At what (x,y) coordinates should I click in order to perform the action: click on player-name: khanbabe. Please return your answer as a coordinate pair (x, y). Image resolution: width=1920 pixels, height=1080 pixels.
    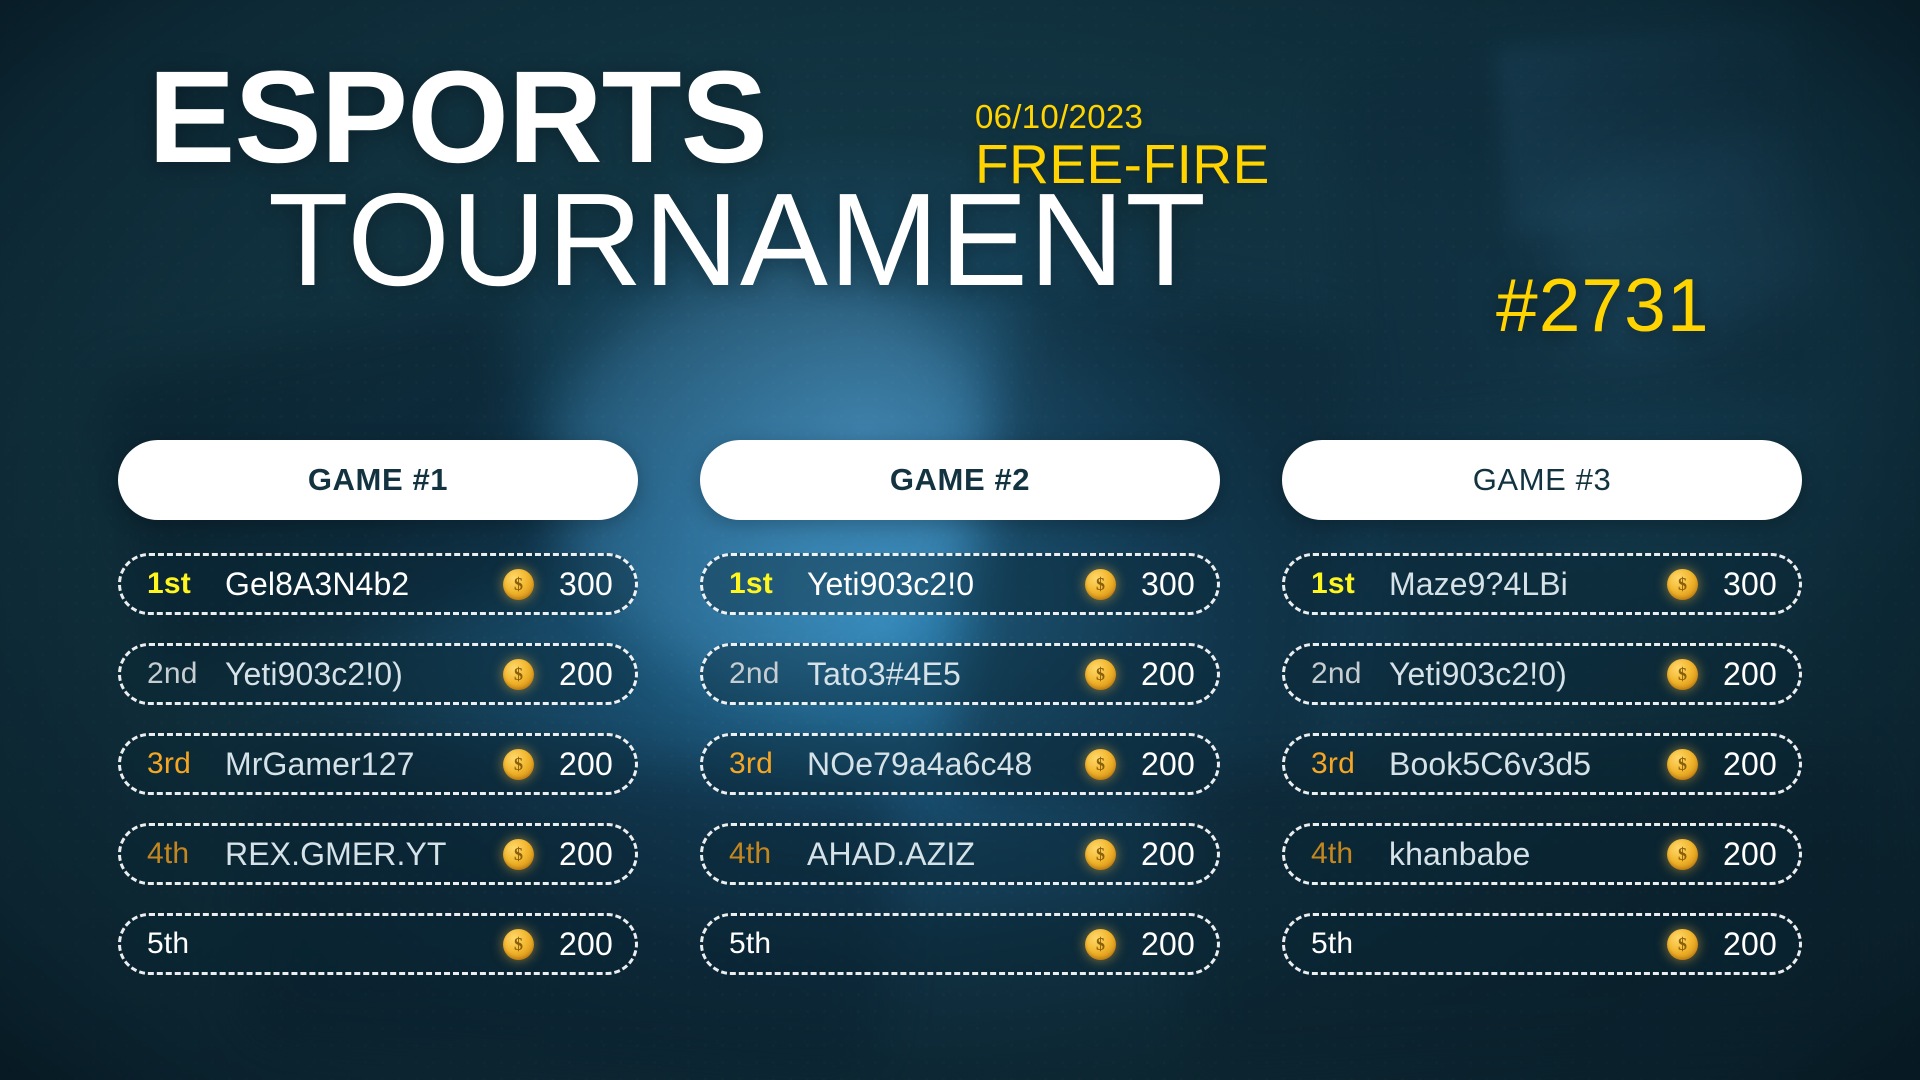
    Looking at the image, I should click on (1460, 853).